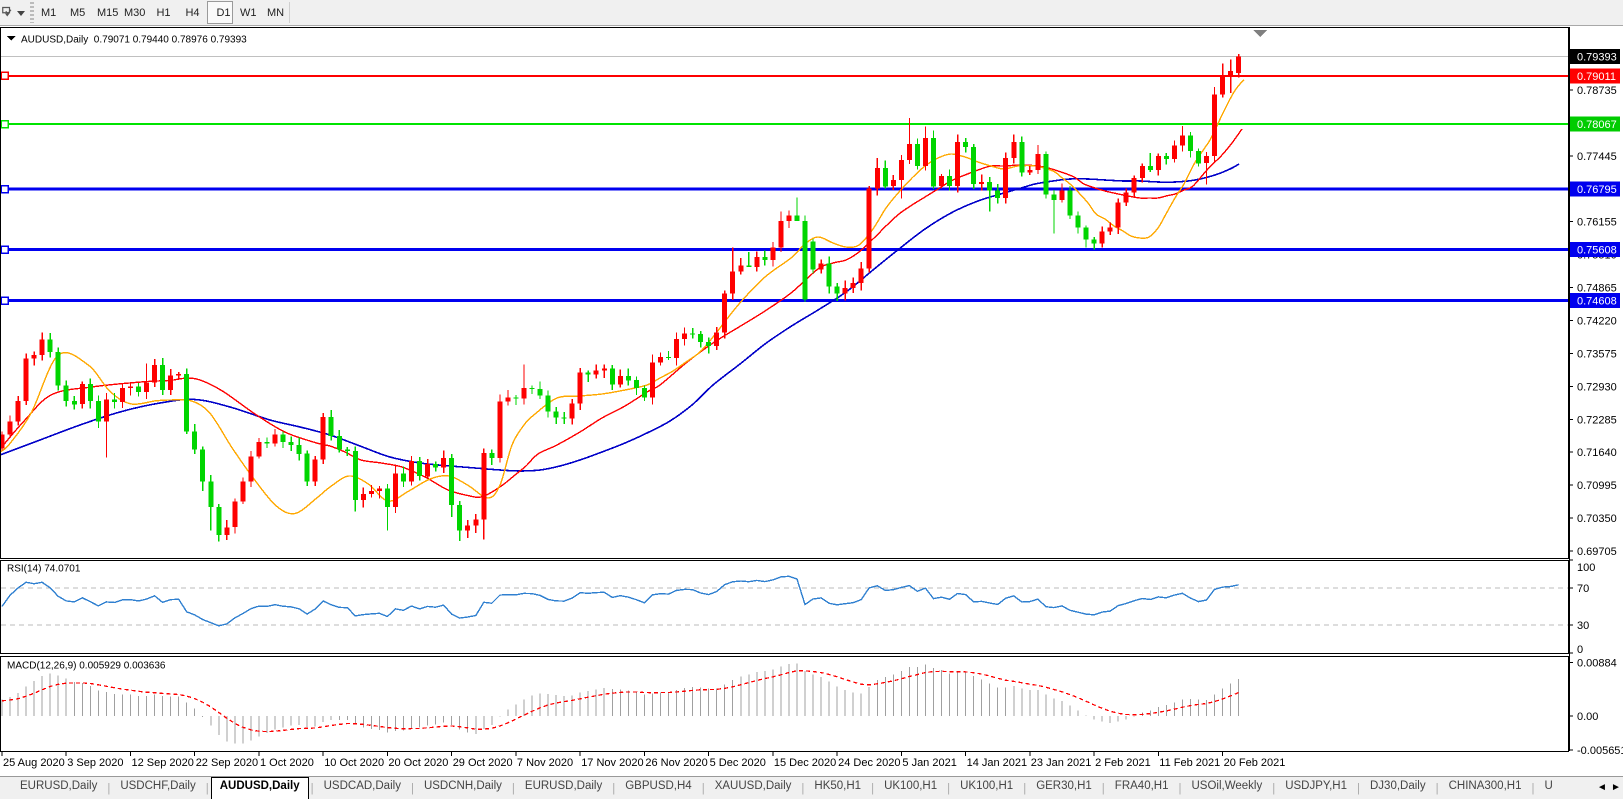 Image resolution: width=1623 pixels, height=799 pixels. Describe the element at coordinates (1189, 763) in the screenshot. I see `svg-text: 11 Feb 2021` at that location.